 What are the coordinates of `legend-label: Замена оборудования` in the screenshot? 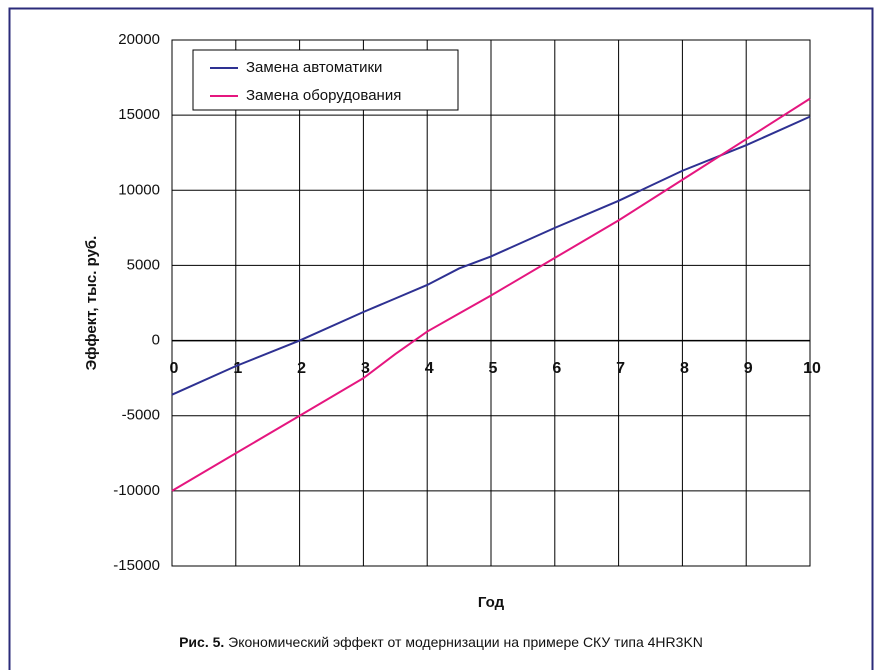 It's located at (323, 95).